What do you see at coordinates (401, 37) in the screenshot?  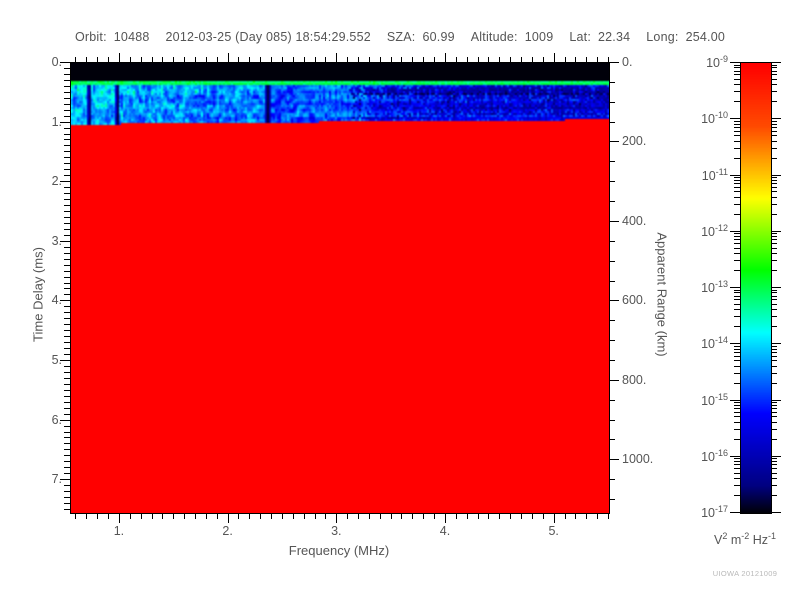 I see `sza-label: SZA:` at bounding box center [401, 37].